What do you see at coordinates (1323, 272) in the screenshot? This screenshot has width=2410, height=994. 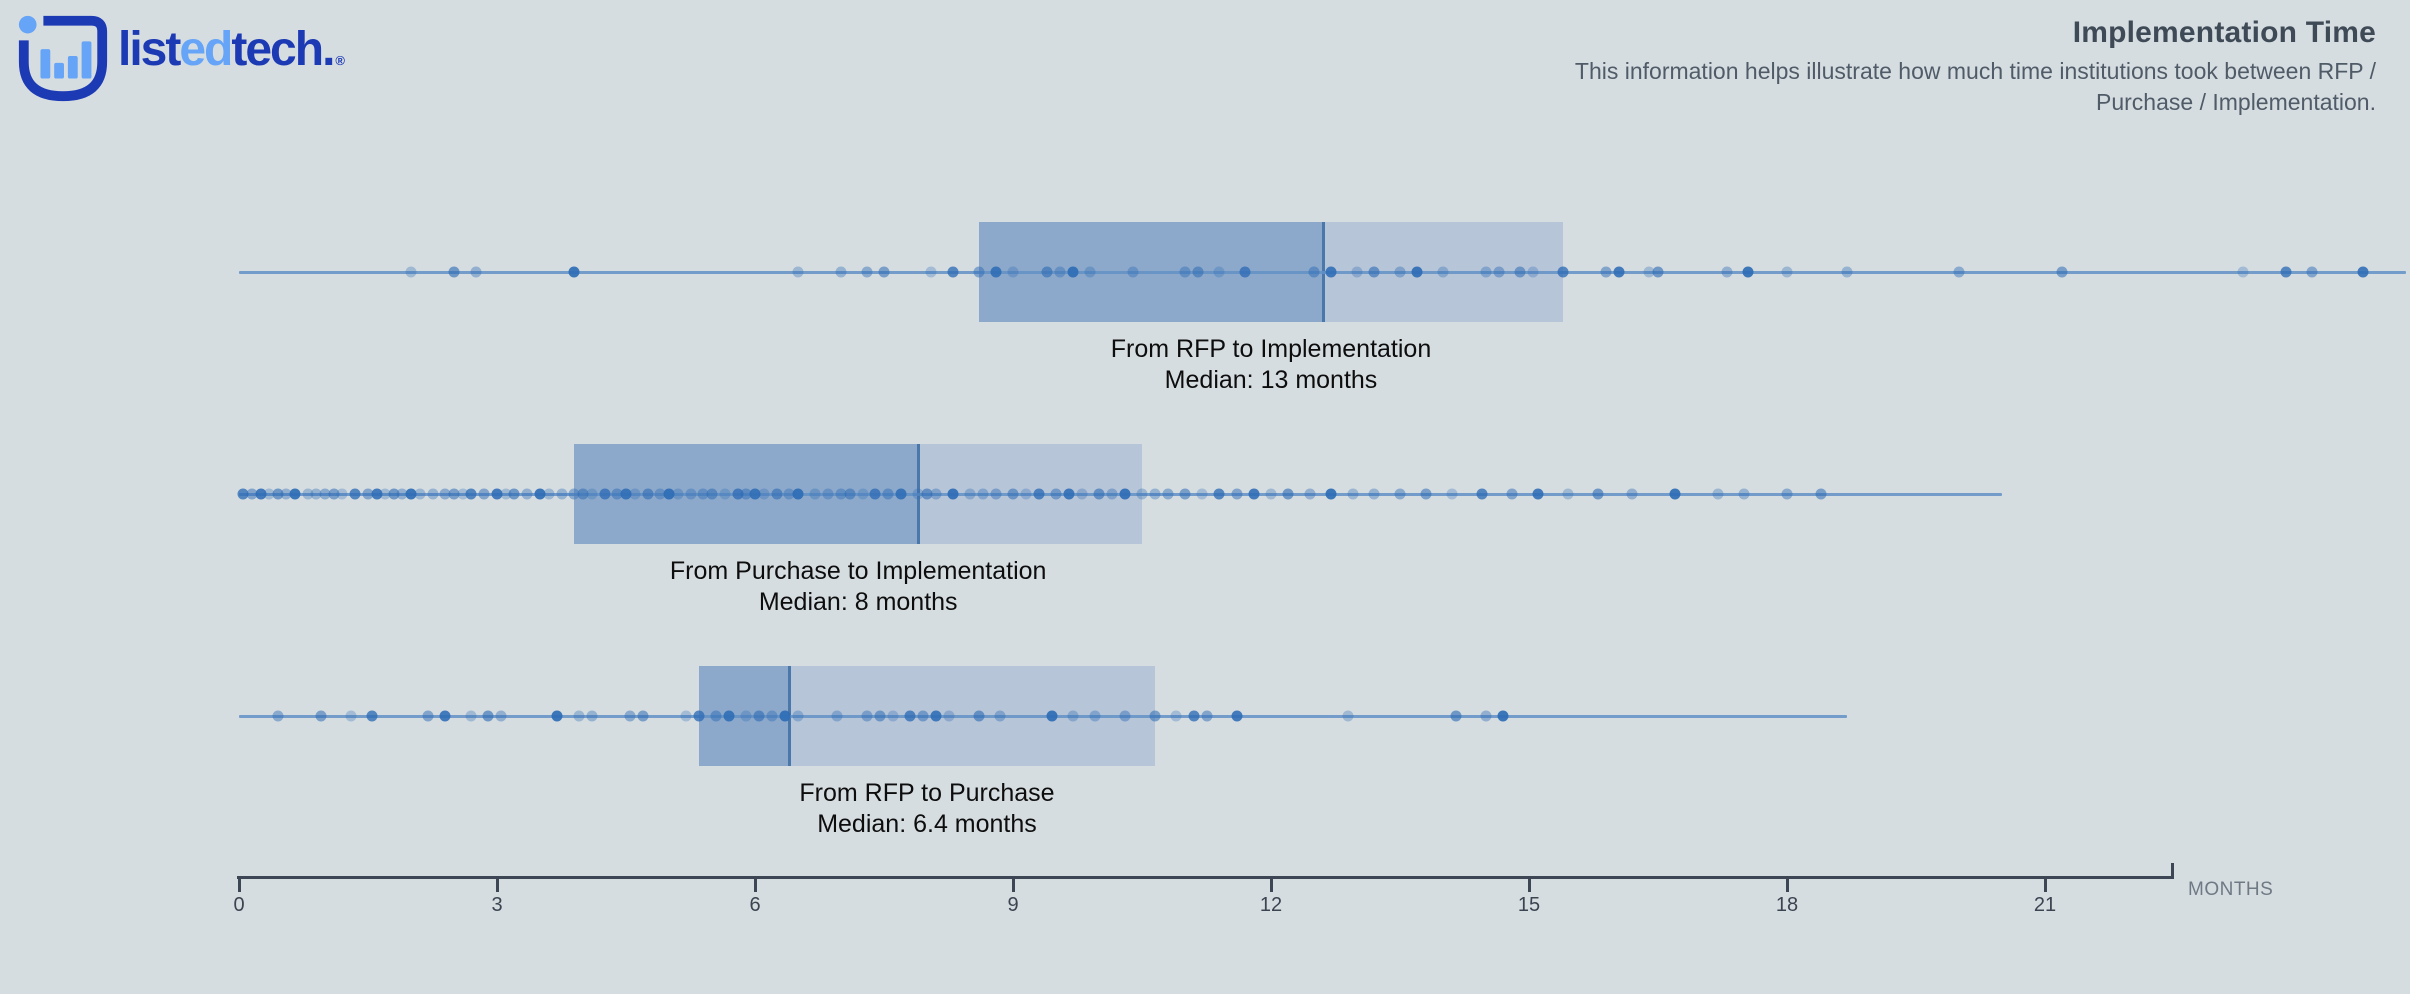 I see `whisker-line` at bounding box center [1323, 272].